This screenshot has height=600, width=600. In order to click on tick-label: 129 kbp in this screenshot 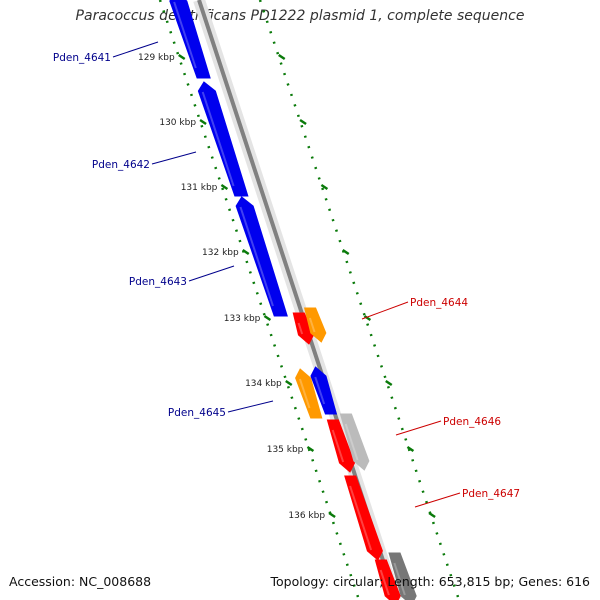, I will do `click(156, 58)`.